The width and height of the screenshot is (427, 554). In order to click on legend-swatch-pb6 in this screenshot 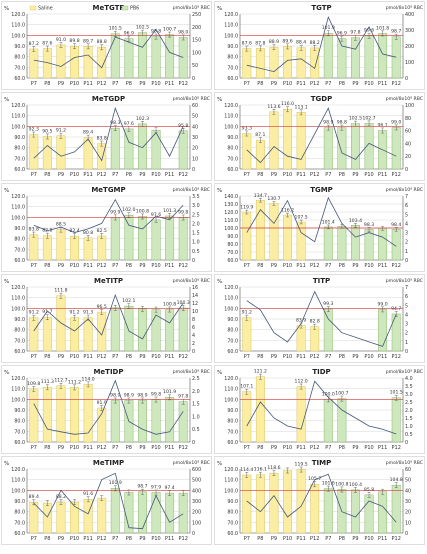, I will do `click(125, 8)`.